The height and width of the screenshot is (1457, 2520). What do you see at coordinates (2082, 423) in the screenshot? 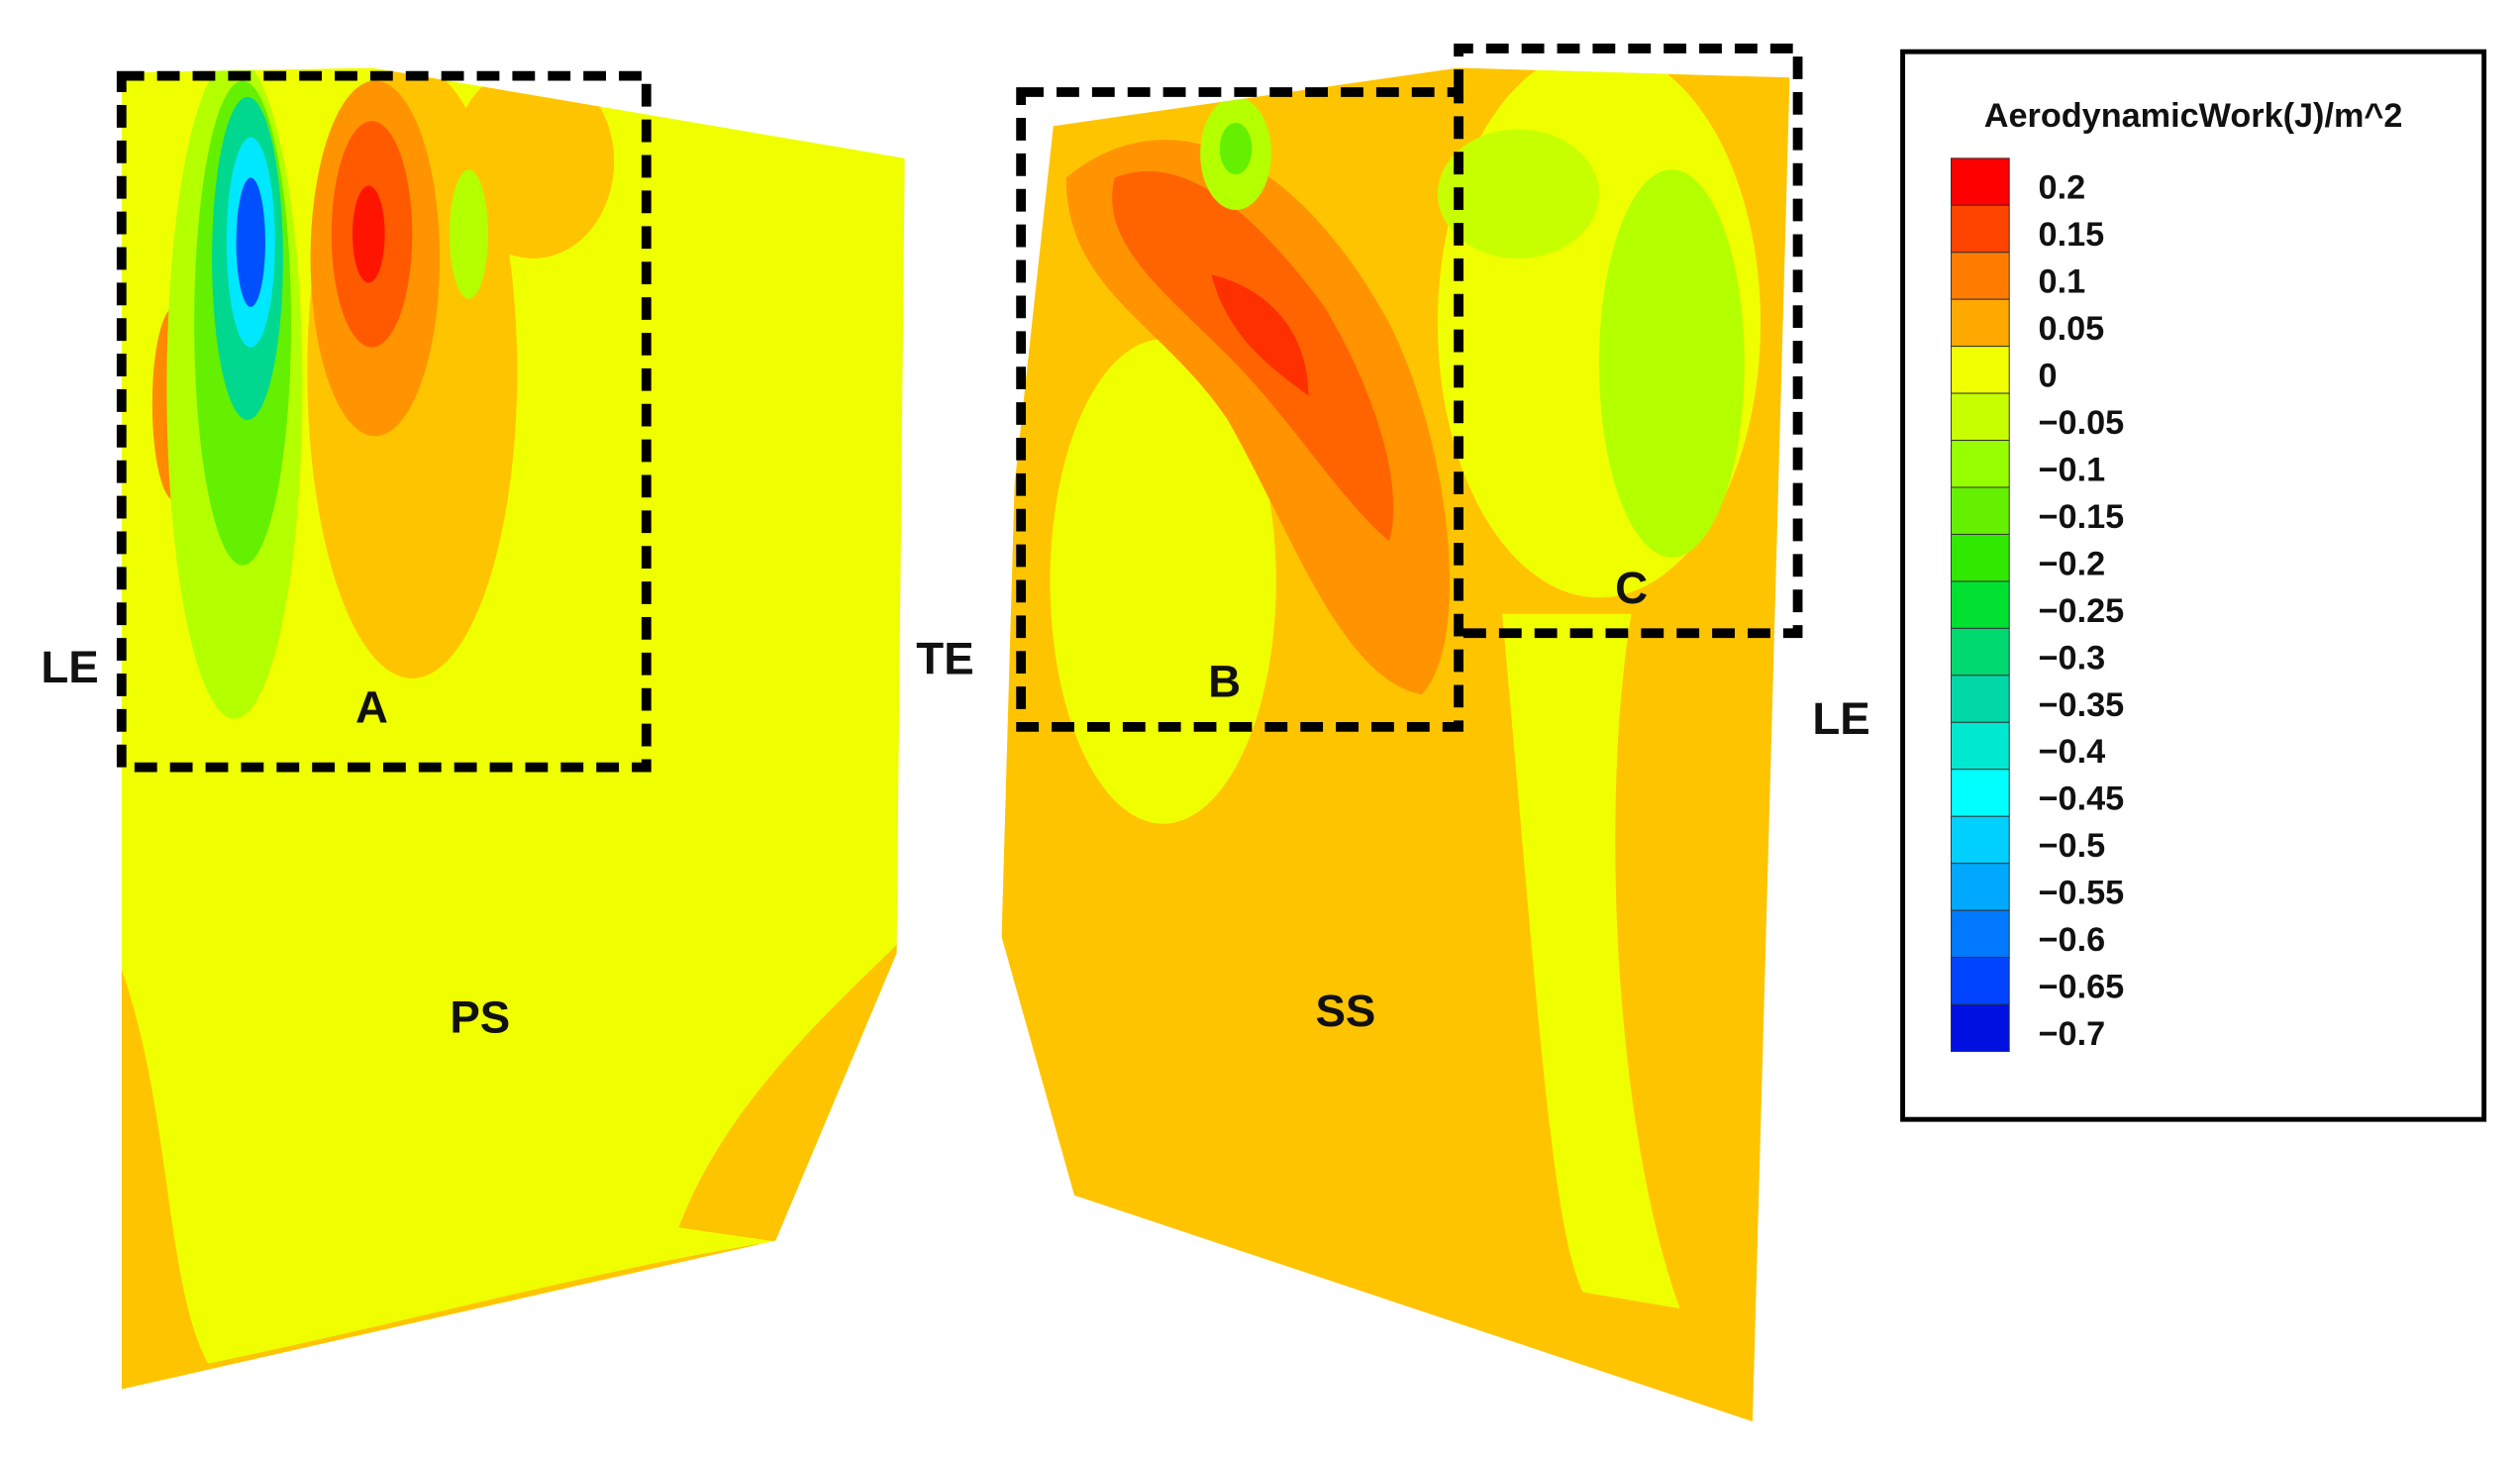
I see `colorbar-tick-label: −0.05` at bounding box center [2082, 423].